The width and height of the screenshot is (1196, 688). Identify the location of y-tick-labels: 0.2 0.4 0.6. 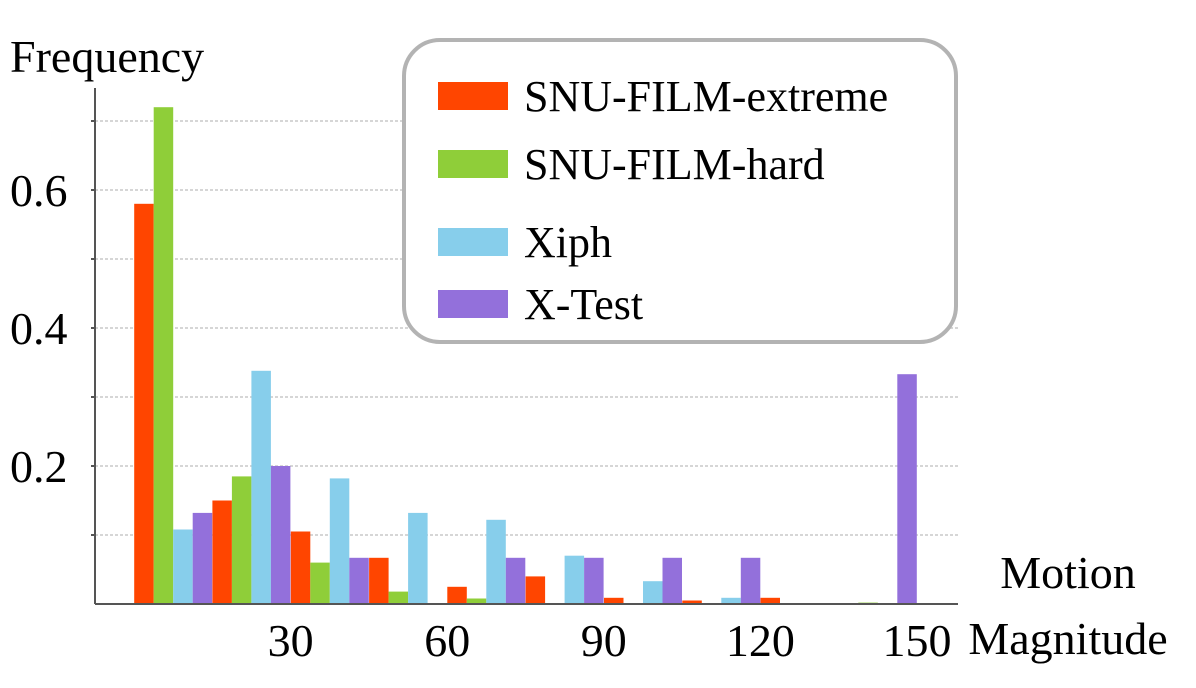
(39, 328).